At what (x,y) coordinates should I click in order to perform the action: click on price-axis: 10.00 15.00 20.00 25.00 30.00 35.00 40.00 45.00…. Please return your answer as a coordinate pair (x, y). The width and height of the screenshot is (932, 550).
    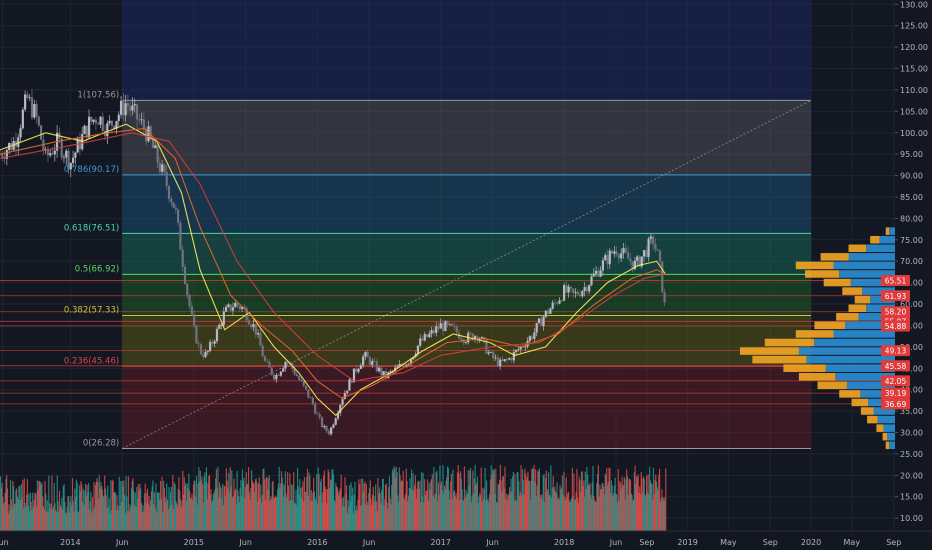
    Looking at the image, I should click on (913, 275).